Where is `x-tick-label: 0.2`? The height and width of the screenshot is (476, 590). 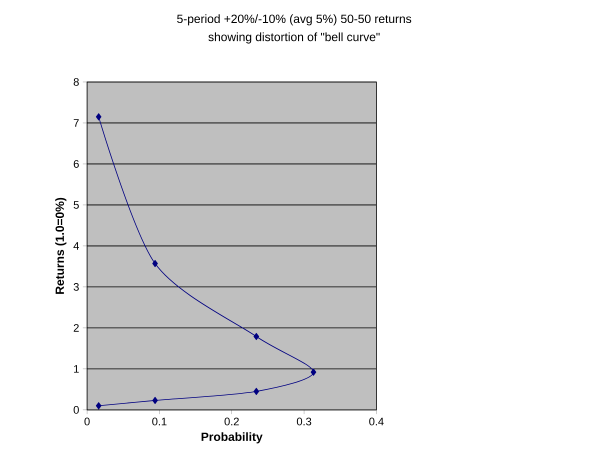
x-tick-label: 0.2 is located at coordinates (231, 422).